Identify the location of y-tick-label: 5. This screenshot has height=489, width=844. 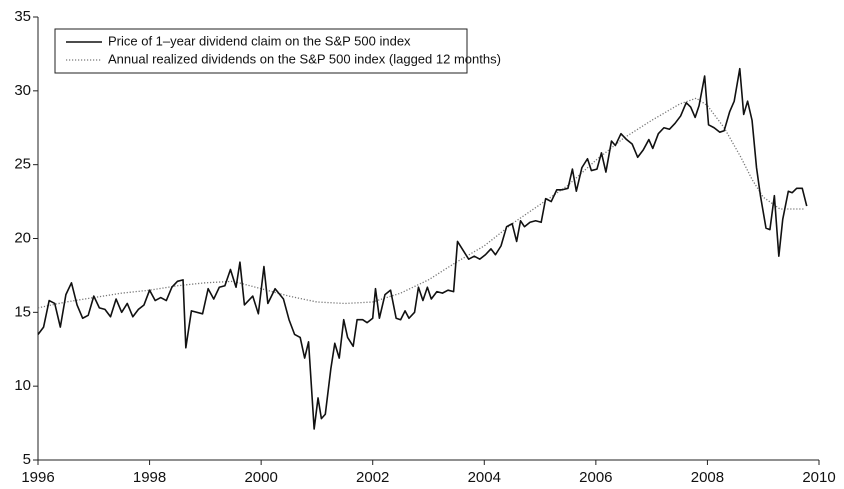
(27, 459).